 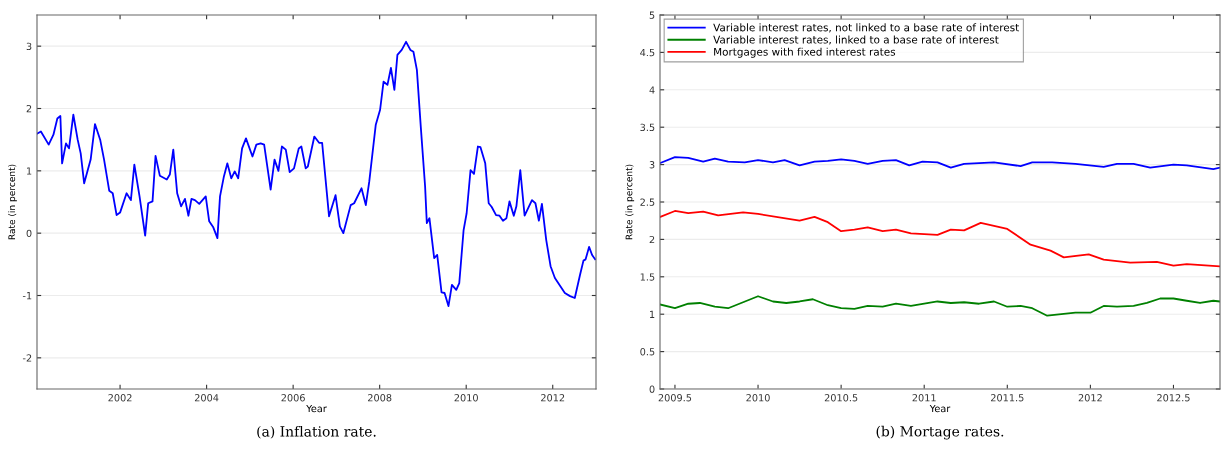 I want to click on y-tick-label: -2, so click(x=27, y=358).